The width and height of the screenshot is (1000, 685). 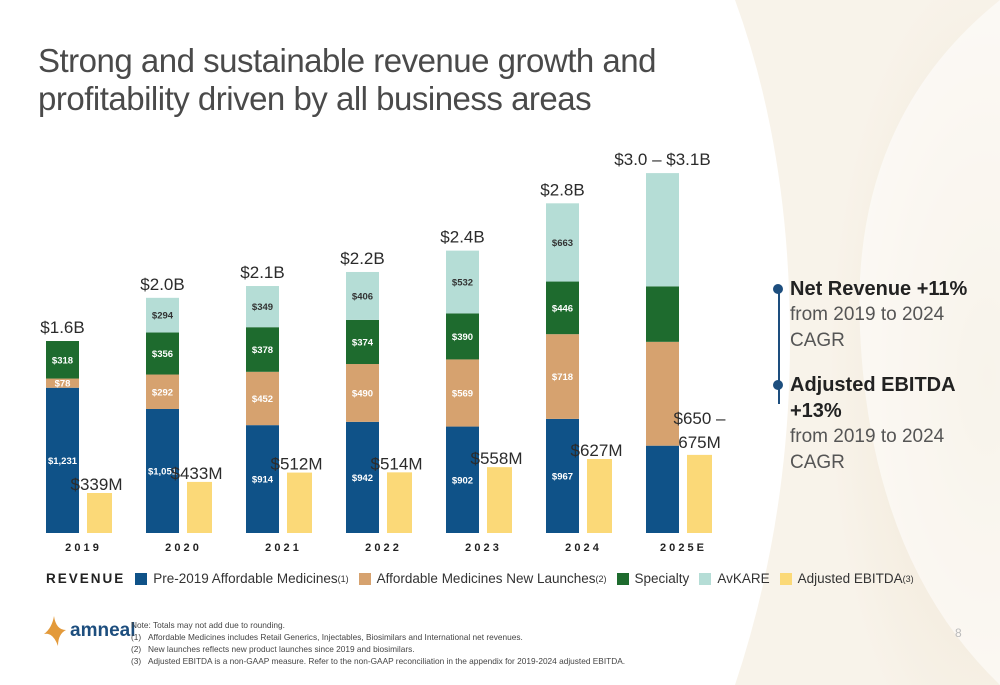 I want to click on data-label: $1,231, so click(x=63, y=461).